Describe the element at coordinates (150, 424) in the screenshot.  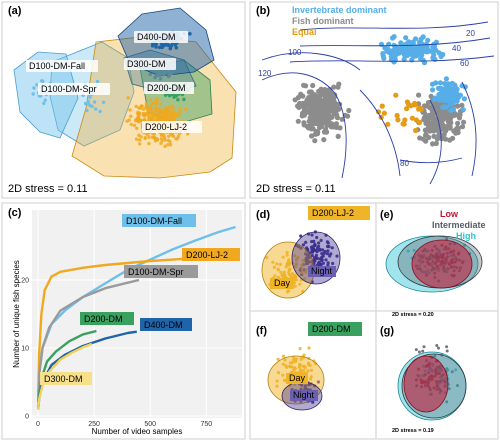
I see `x-tick-label: 500` at that location.